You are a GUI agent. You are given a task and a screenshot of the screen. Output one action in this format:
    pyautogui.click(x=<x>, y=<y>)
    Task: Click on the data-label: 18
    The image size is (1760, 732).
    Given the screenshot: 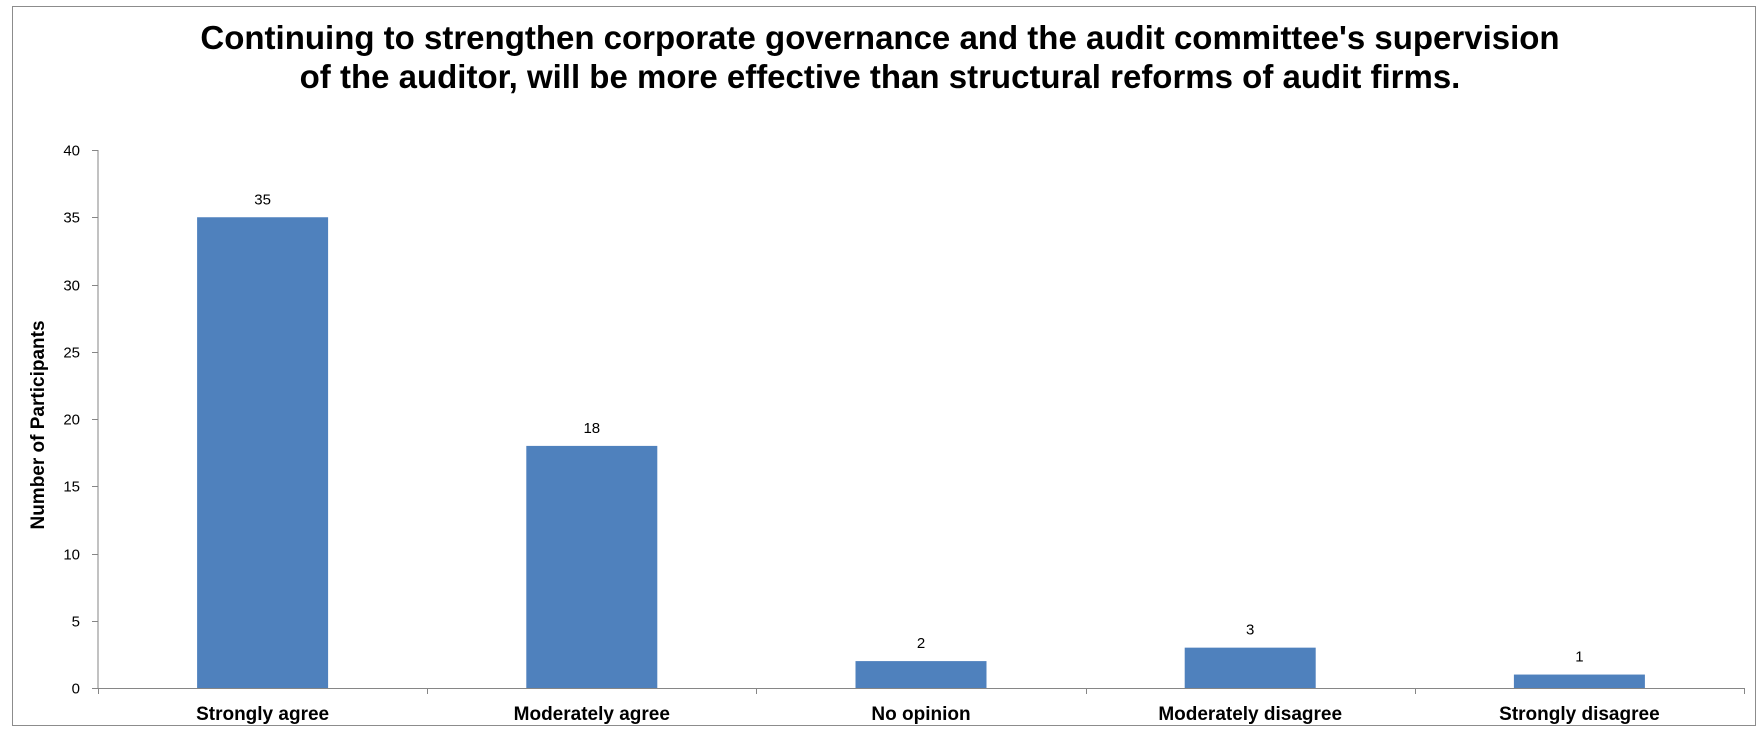 What is the action you would take?
    pyautogui.click(x=591, y=428)
    